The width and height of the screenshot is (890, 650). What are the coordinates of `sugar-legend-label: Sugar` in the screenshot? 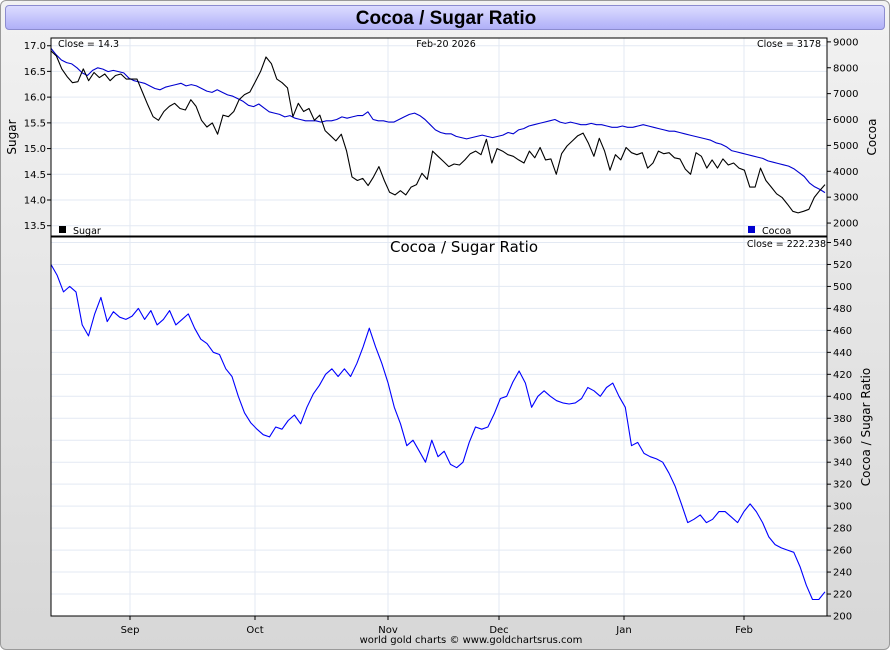 It's located at (87, 231).